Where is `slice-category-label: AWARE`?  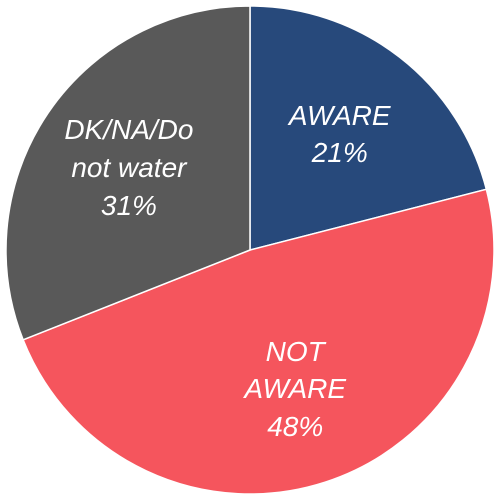 slice-category-label: AWARE is located at coordinates (339, 115).